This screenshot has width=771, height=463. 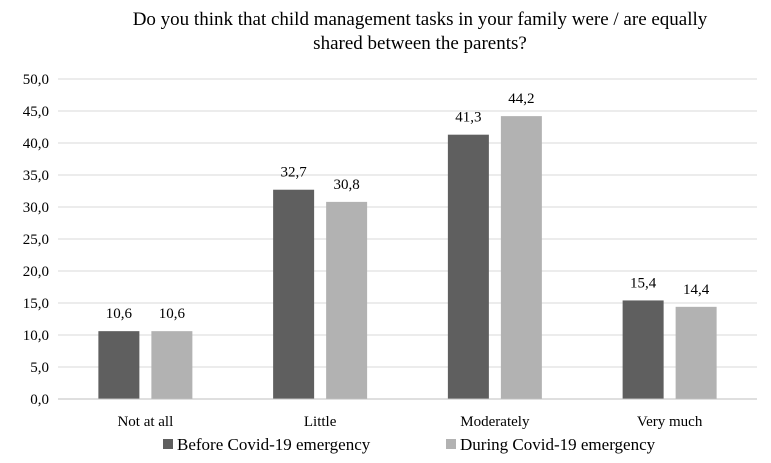 What do you see at coordinates (670, 422) in the screenshot?
I see `x-category-label: Very much` at bounding box center [670, 422].